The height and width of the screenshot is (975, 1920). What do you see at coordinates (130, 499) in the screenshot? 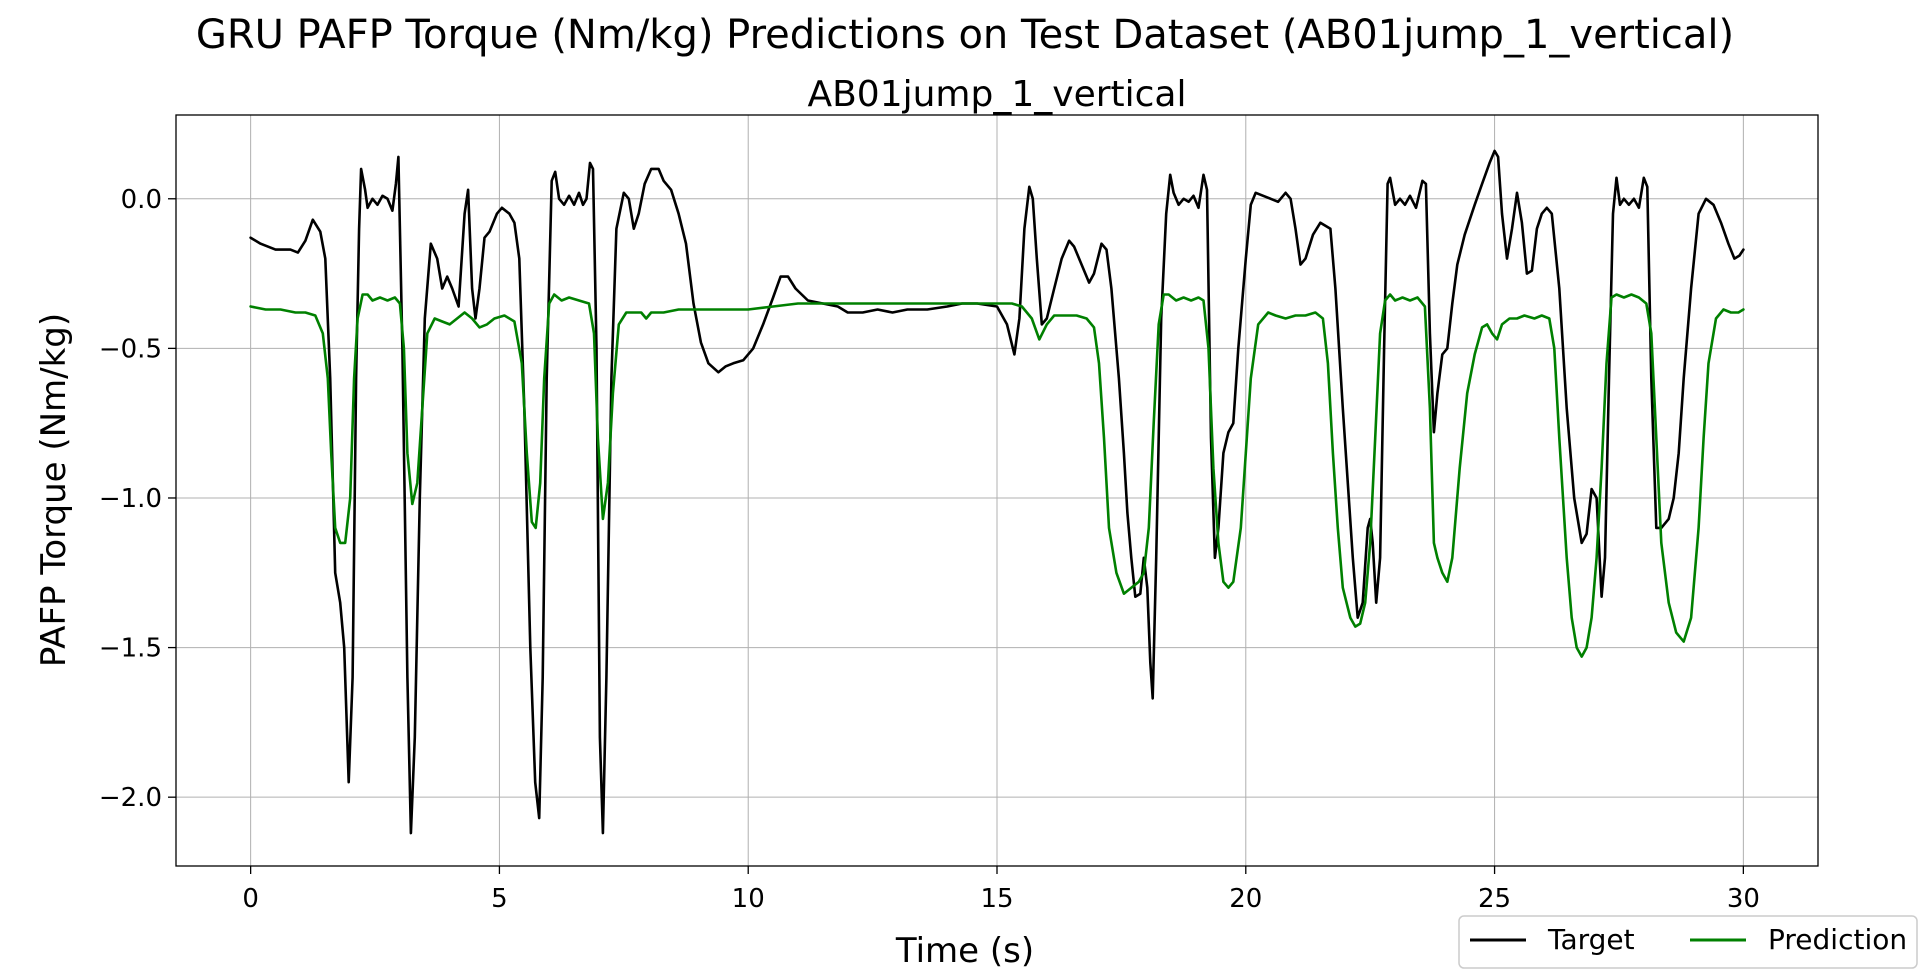
I see `y-tick-label: −1.0` at bounding box center [130, 499].